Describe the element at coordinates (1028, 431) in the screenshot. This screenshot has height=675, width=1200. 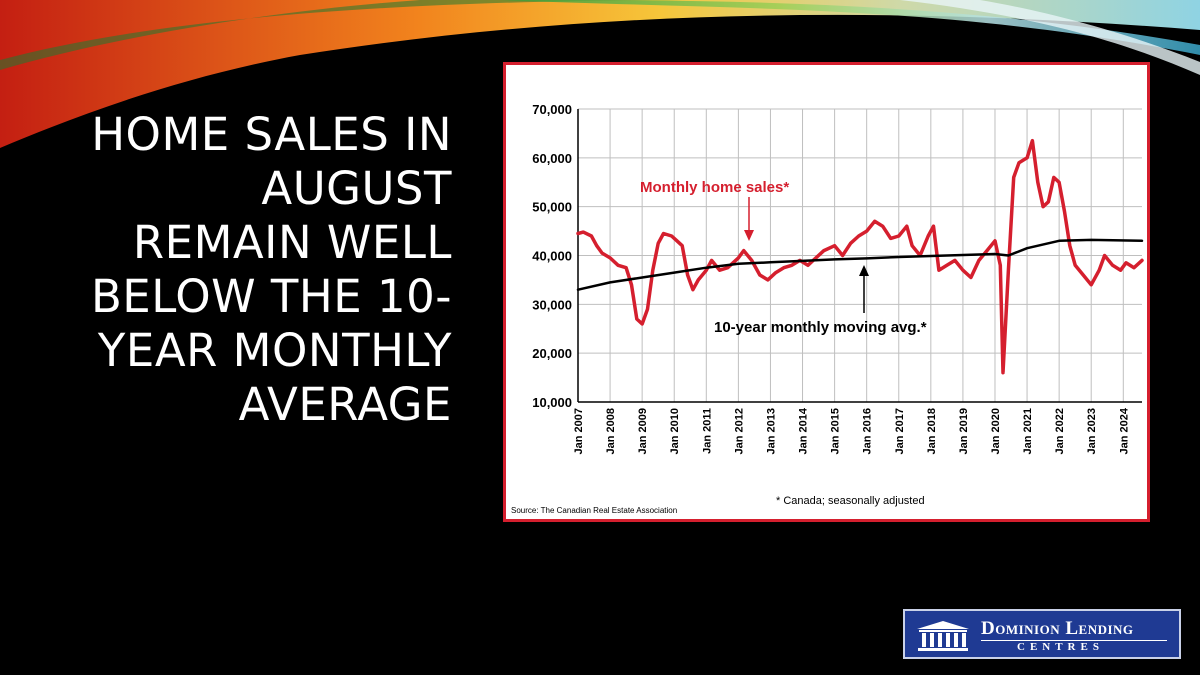
I see `x-tick-label: Jan 2021` at that location.